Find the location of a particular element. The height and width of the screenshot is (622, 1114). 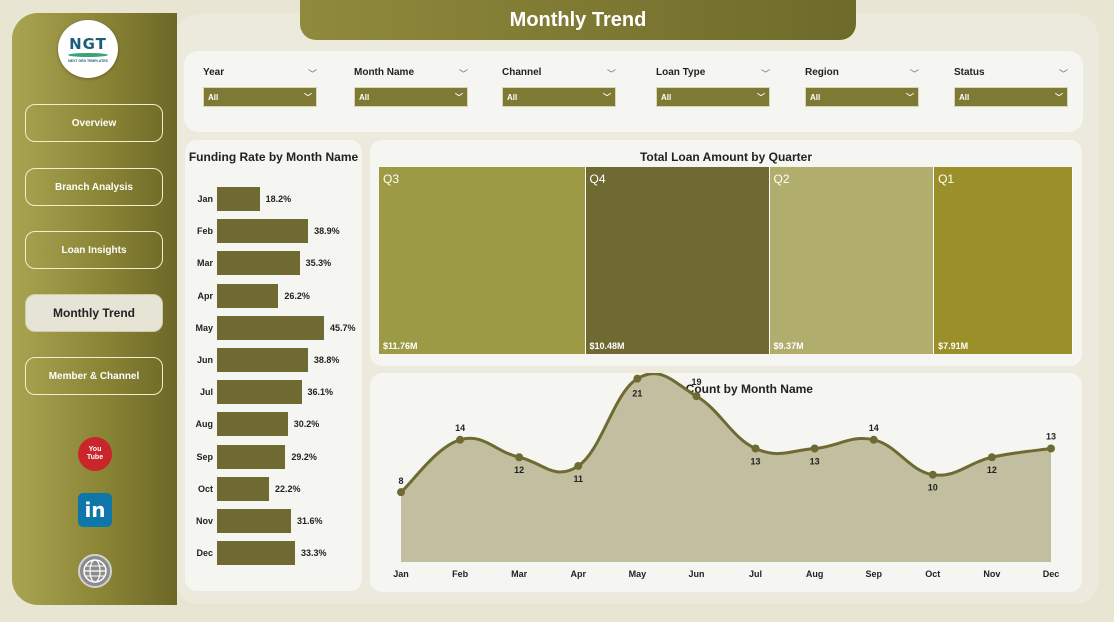

funding-rate-row: Feb 38.9% is located at coordinates (262, 231).